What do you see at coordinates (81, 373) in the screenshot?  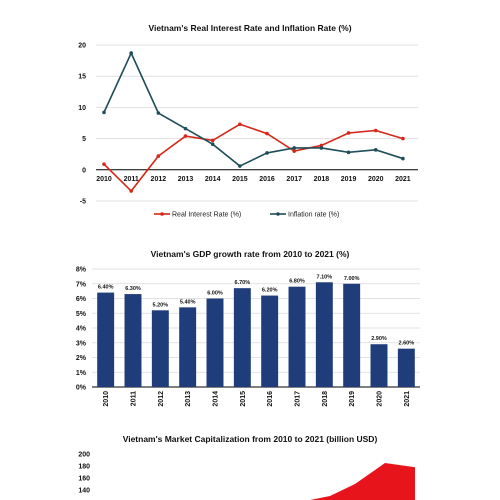 I see `chart2-y-tick-label: 1%` at bounding box center [81, 373].